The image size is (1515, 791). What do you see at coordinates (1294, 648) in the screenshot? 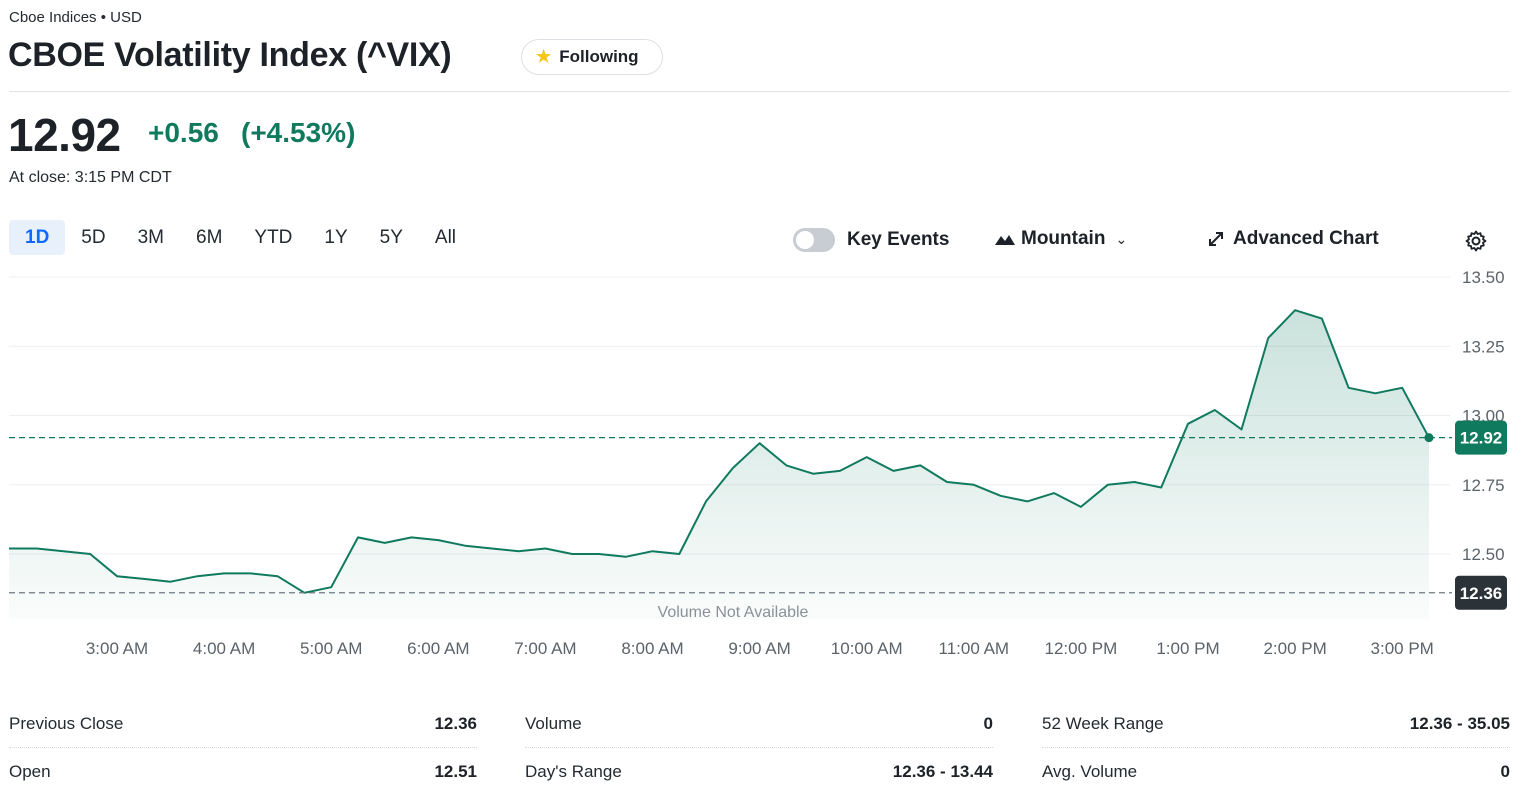
I see `x-tick-label: 2:00 PM` at bounding box center [1294, 648].